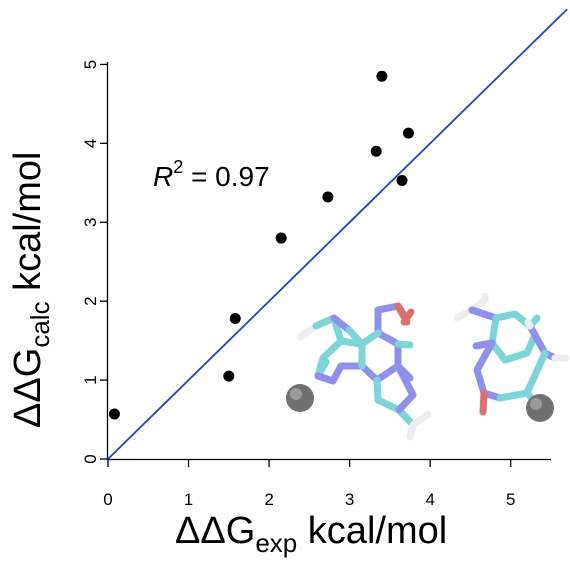 The width and height of the screenshot is (570, 562). I want to click on y-axis-title-base: ΔΔG, so click(28, 388).